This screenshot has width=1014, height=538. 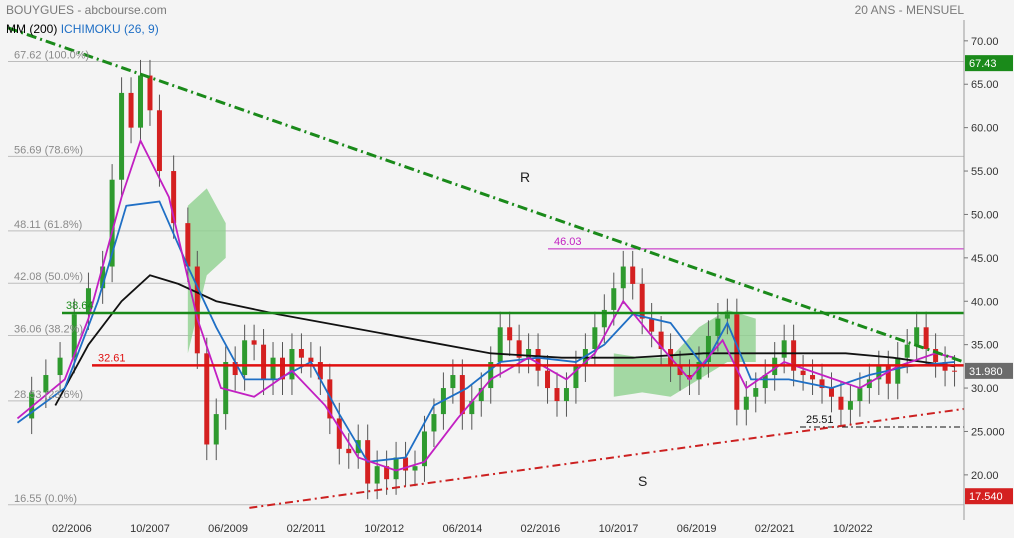 What do you see at coordinates (986, 497) in the screenshot?
I see `price-tag-label: 17.540` at bounding box center [986, 497].